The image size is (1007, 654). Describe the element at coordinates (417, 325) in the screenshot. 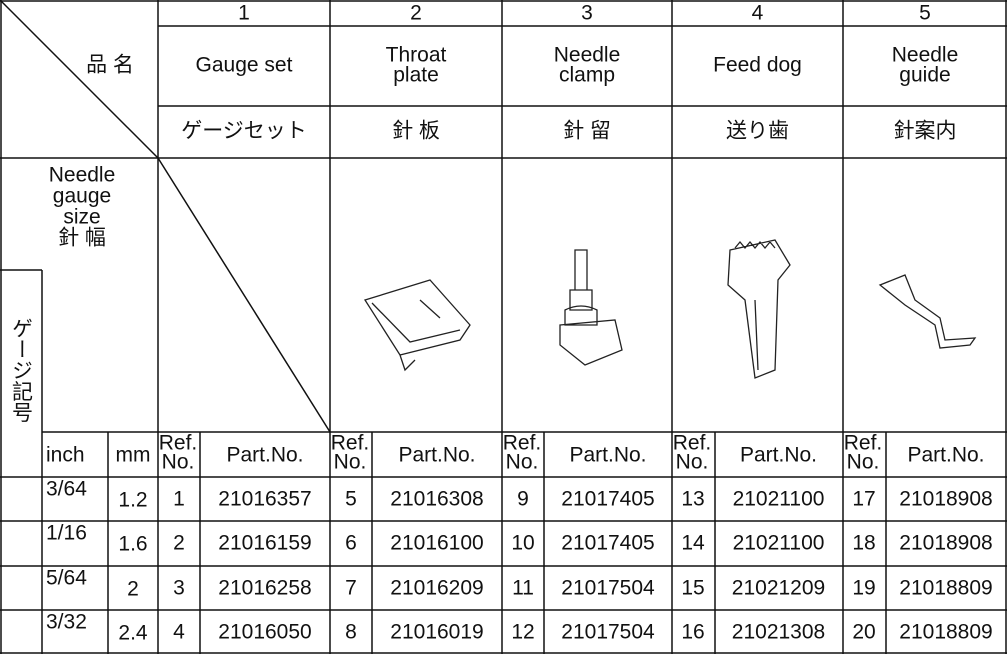

I see `throat-plate-drawing` at that location.